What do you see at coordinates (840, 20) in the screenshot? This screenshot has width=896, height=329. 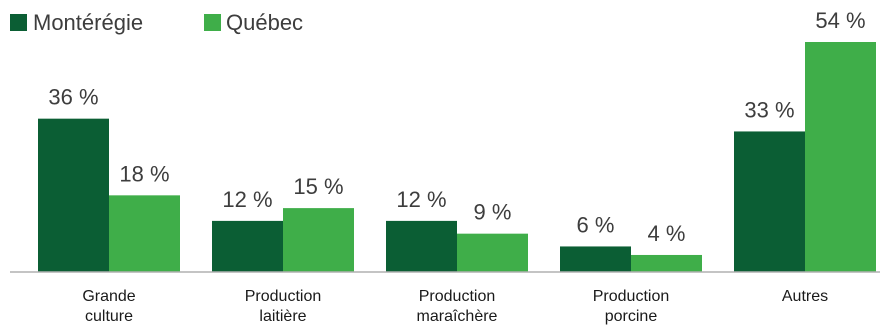 I see `value-label-quebec-4: 54 %` at bounding box center [840, 20].